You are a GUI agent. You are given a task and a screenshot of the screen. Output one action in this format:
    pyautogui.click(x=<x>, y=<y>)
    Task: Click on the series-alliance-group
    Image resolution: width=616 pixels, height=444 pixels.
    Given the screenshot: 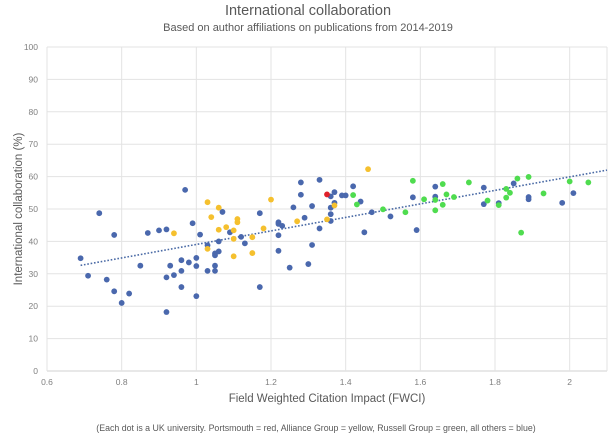 What is the action you would take?
    pyautogui.click(x=271, y=213)
    